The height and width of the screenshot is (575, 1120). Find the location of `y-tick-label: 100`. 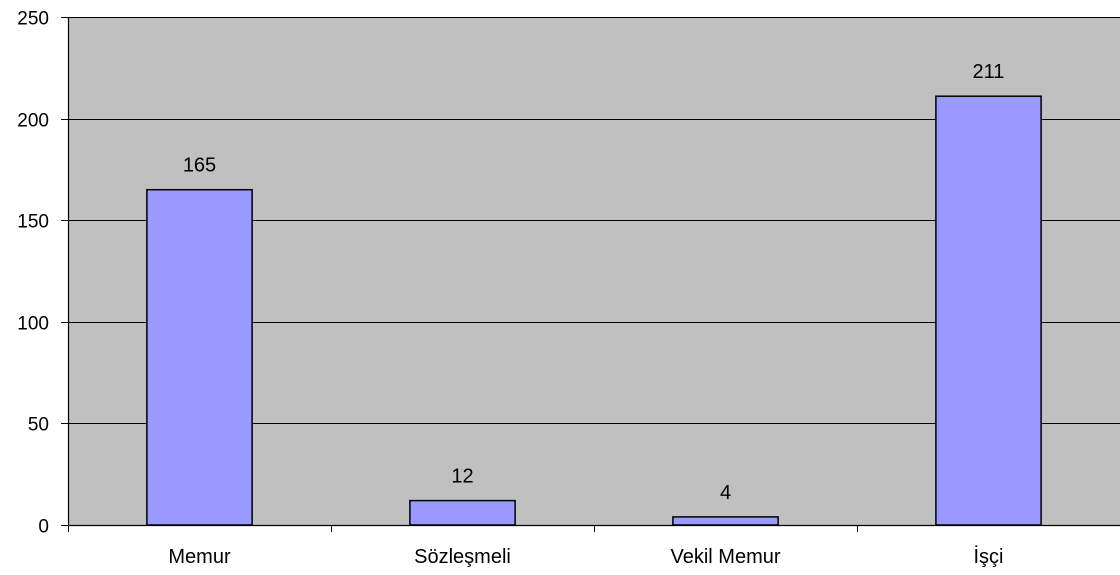

y-tick-label: 100 is located at coordinates (33, 324).